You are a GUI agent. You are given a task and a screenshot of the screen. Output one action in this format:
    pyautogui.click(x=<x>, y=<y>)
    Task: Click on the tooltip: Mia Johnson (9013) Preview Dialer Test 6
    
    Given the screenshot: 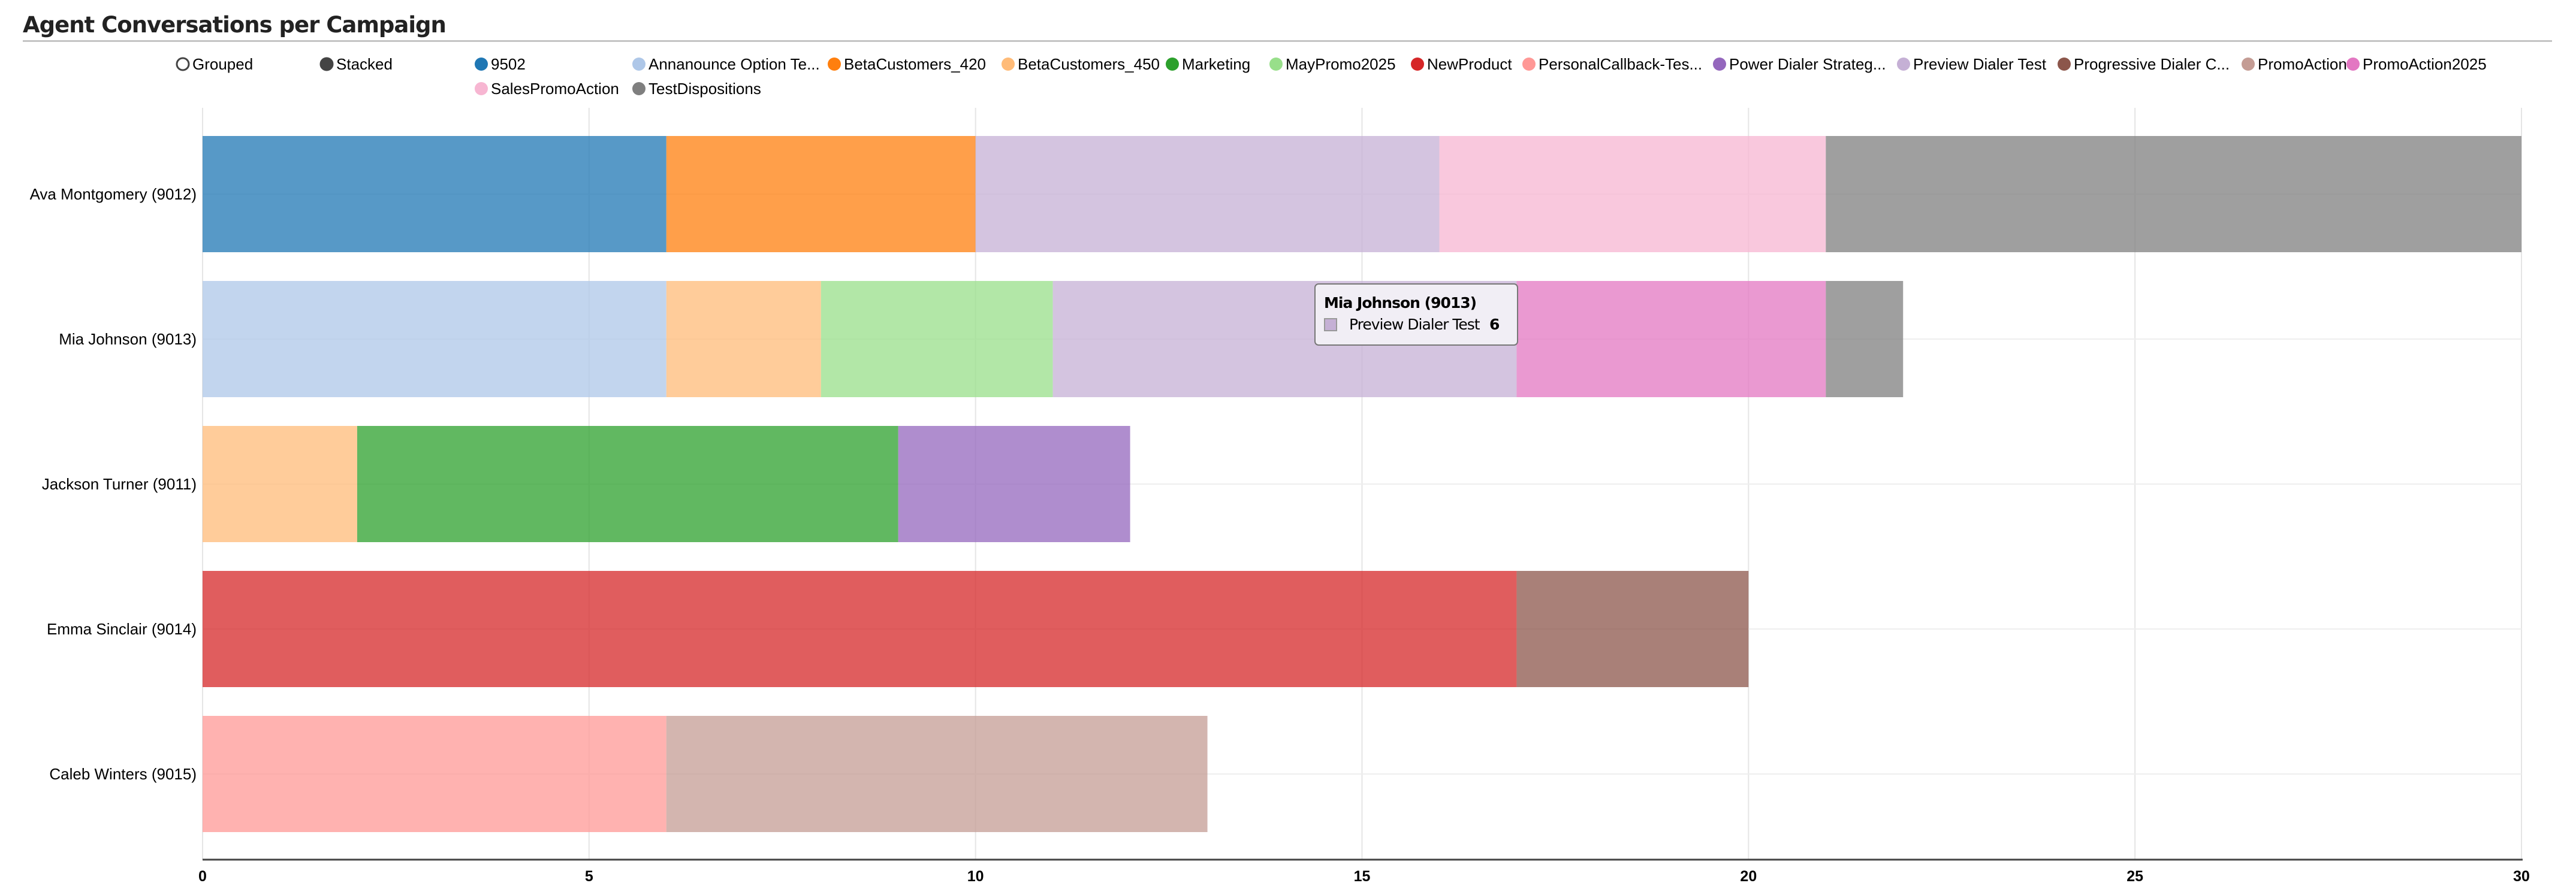 What is the action you would take?
    pyautogui.click(x=1416, y=314)
    